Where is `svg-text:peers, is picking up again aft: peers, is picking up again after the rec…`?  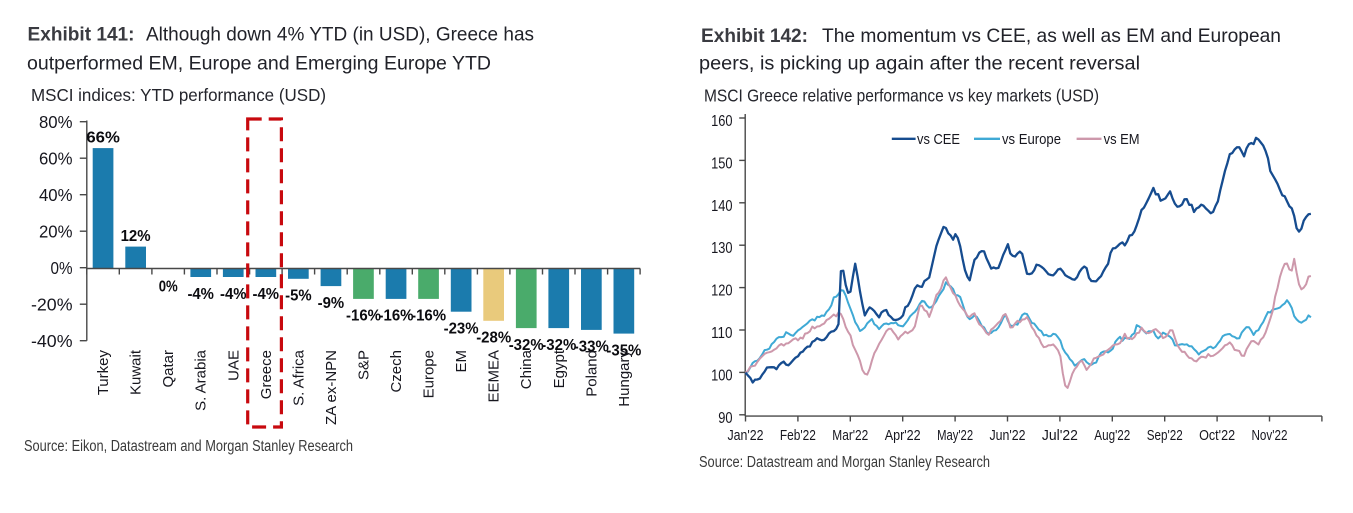
svg-text:peers, is picking up again aft: peers, is picking up again after the rec… is located at coordinates (919, 64).